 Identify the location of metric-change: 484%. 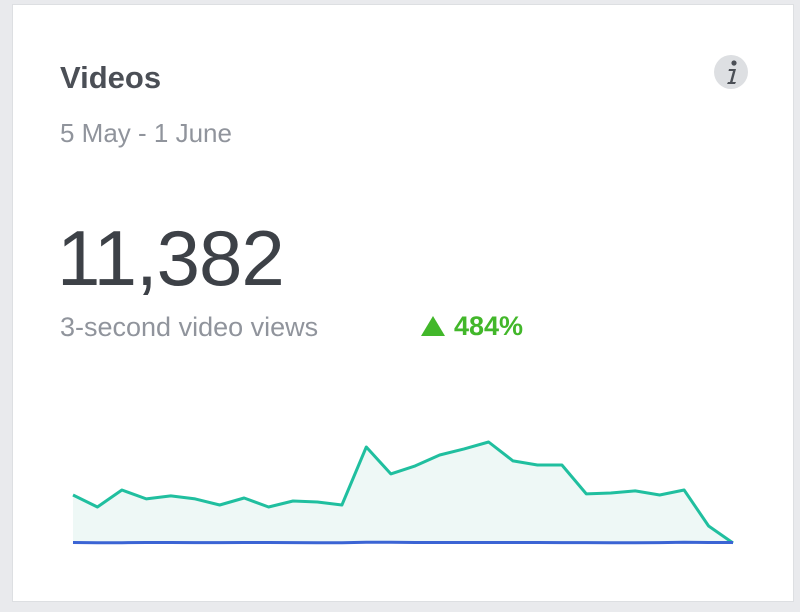
(489, 326).